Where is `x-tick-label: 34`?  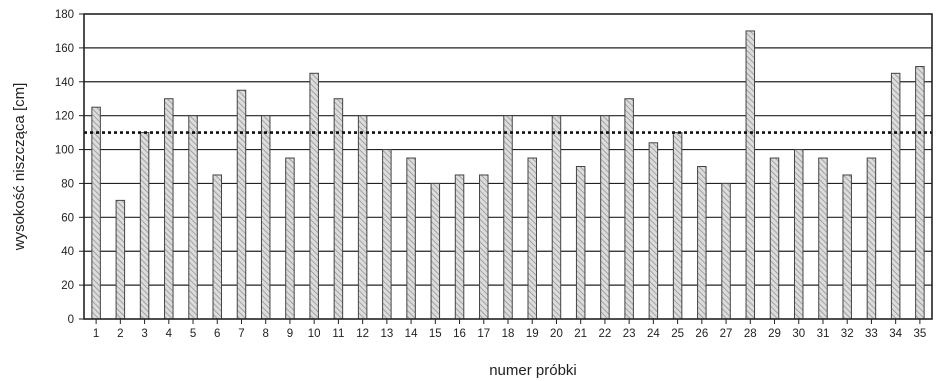 x-tick-label: 34 is located at coordinates (895, 334).